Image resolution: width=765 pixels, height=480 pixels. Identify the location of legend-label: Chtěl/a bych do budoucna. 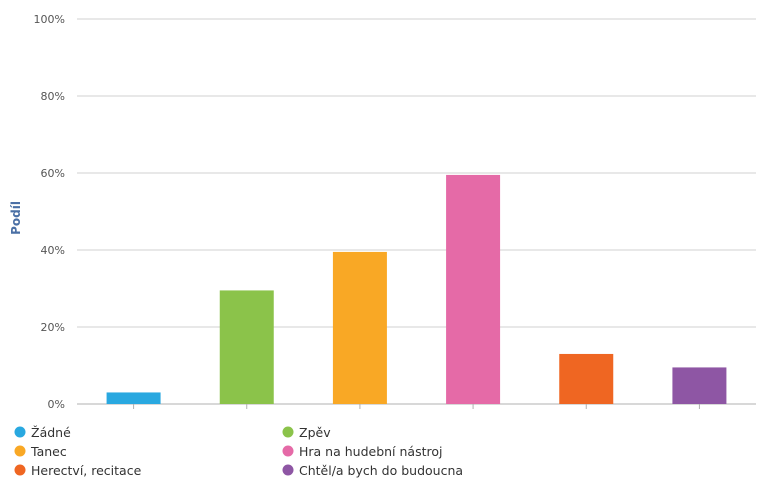
(381, 470).